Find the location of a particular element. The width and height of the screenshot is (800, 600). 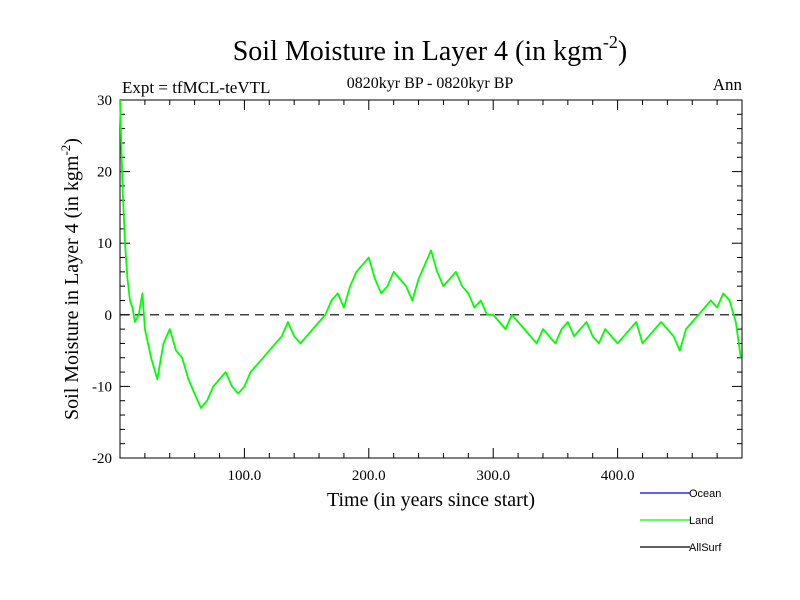

x-tick-label: 100.0 is located at coordinates (245, 476).